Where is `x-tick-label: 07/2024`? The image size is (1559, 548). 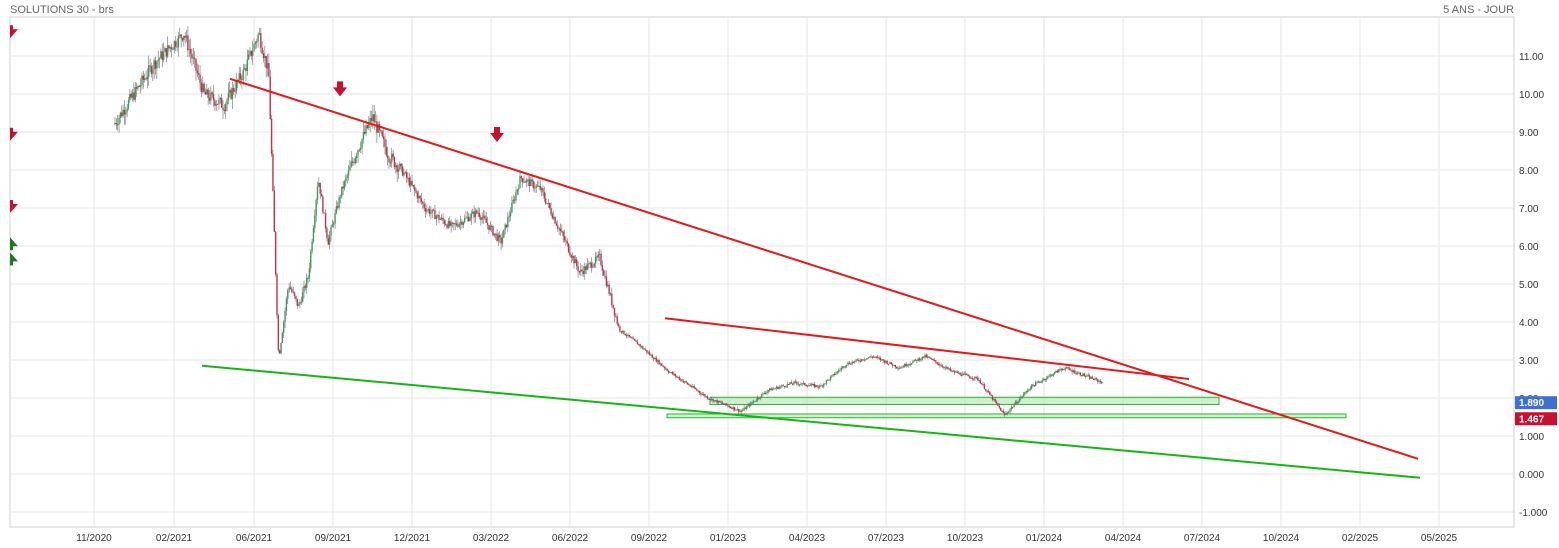 x-tick-label: 07/2024 is located at coordinates (1202, 538).